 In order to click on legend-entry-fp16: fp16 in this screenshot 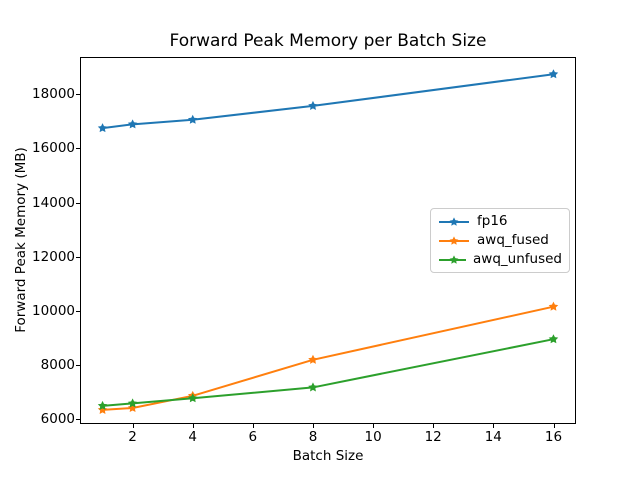, I will do `click(500, 221)`.